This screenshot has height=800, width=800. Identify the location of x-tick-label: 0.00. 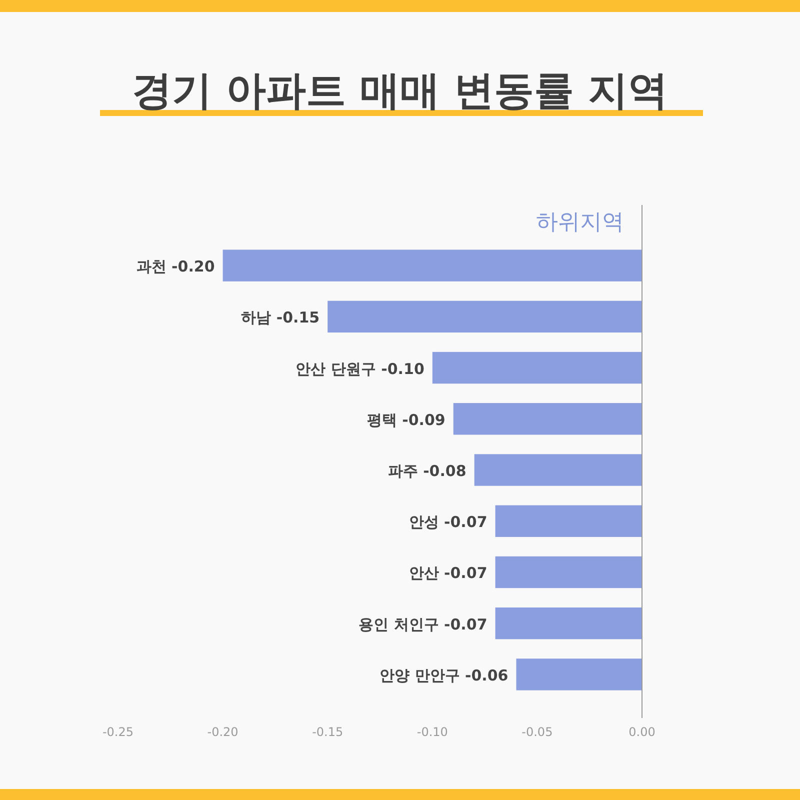
(642, 732).